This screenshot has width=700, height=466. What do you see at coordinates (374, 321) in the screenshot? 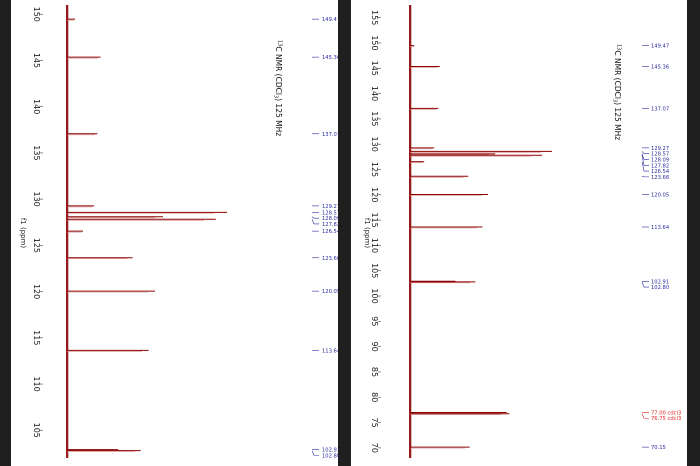
I see `axis-tick-label: 95` at bounding box center [374, 321].